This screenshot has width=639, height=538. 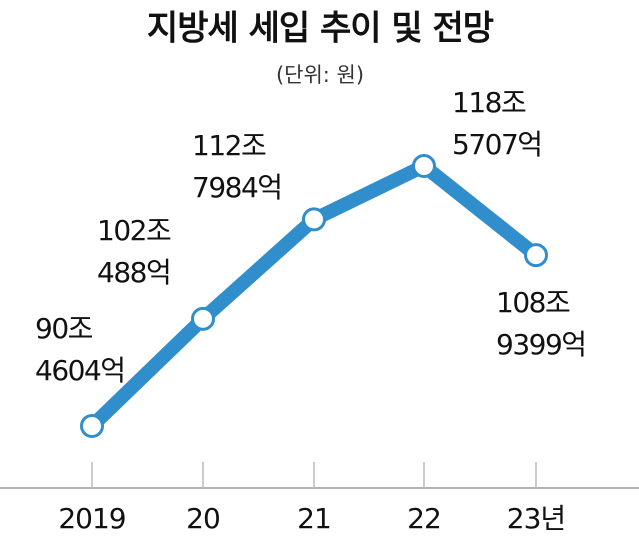 I want to click on value-label: 102조, so click(x=134, y=230).